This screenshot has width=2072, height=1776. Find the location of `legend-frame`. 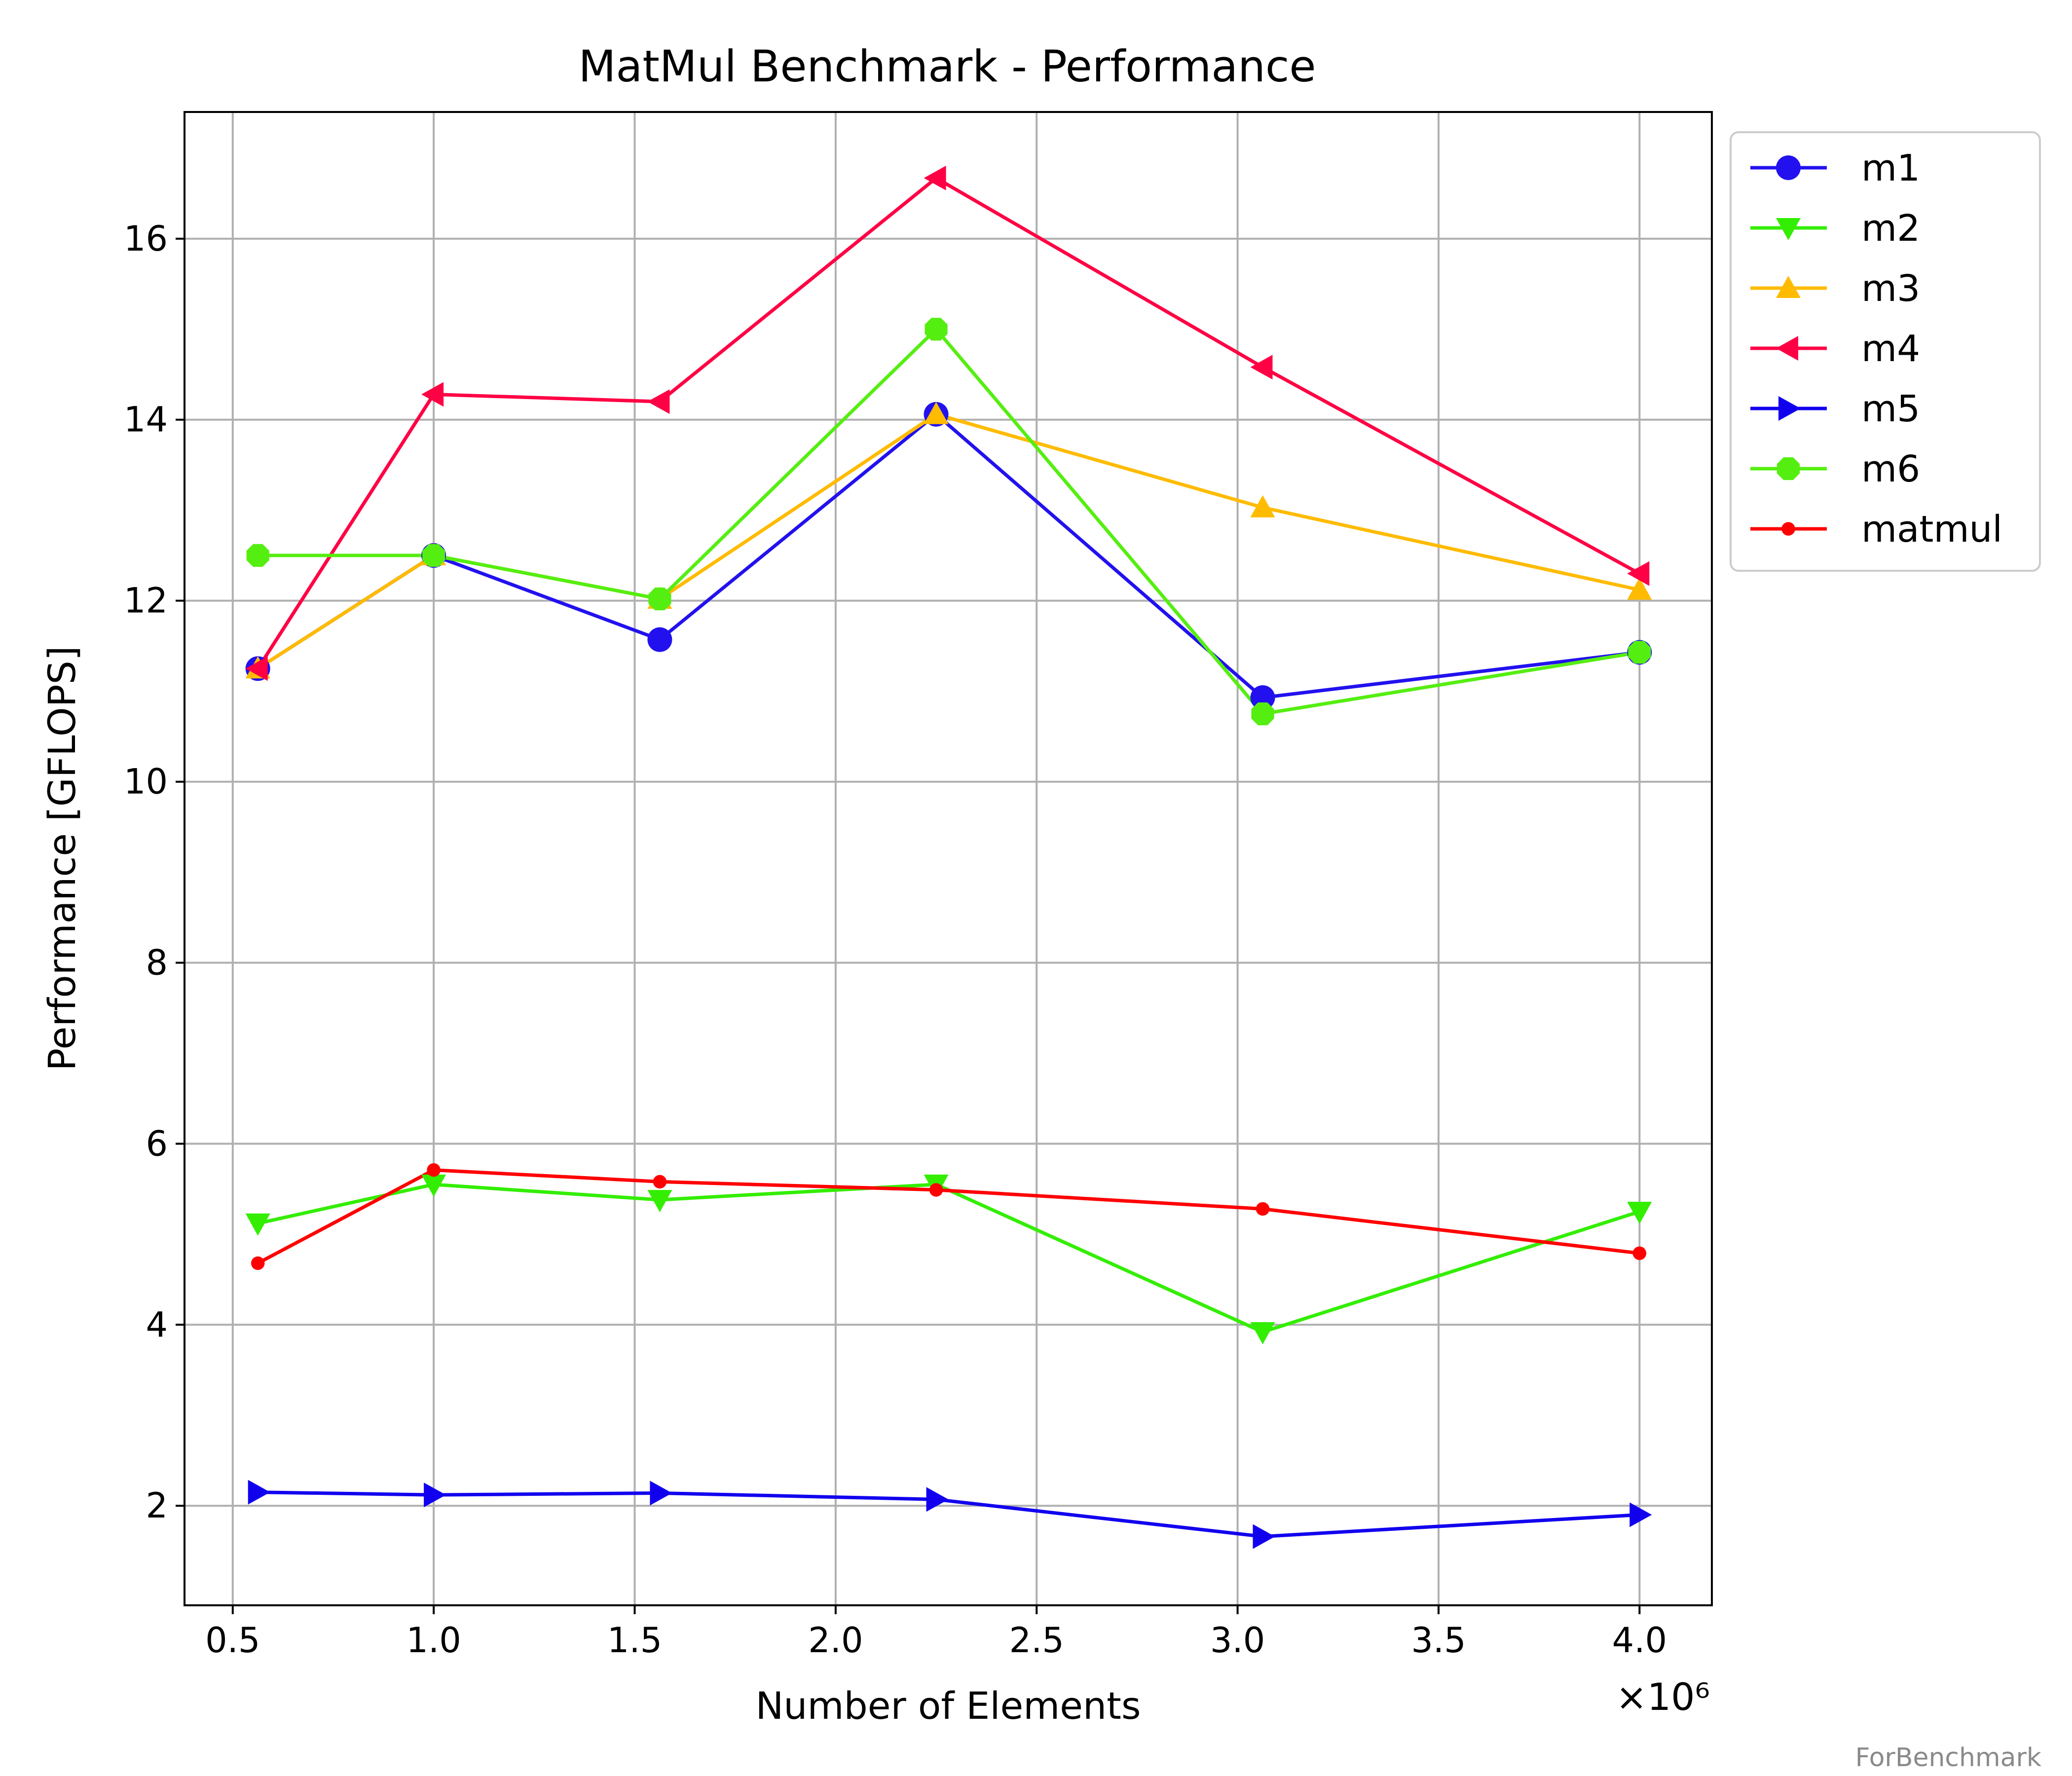

legend-frame is located at coordinates (1886, 352).